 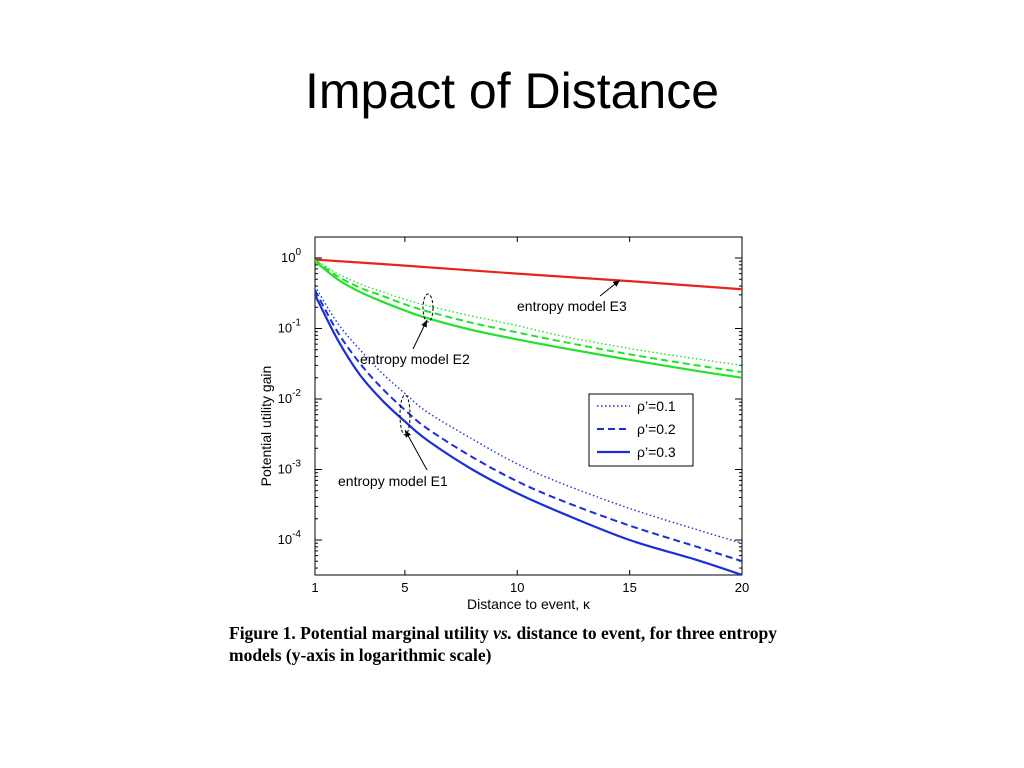 What do you see at coordinates (420, 334) in the screenshot?
I see `arrow-e2` at bounding box center [420, 334].